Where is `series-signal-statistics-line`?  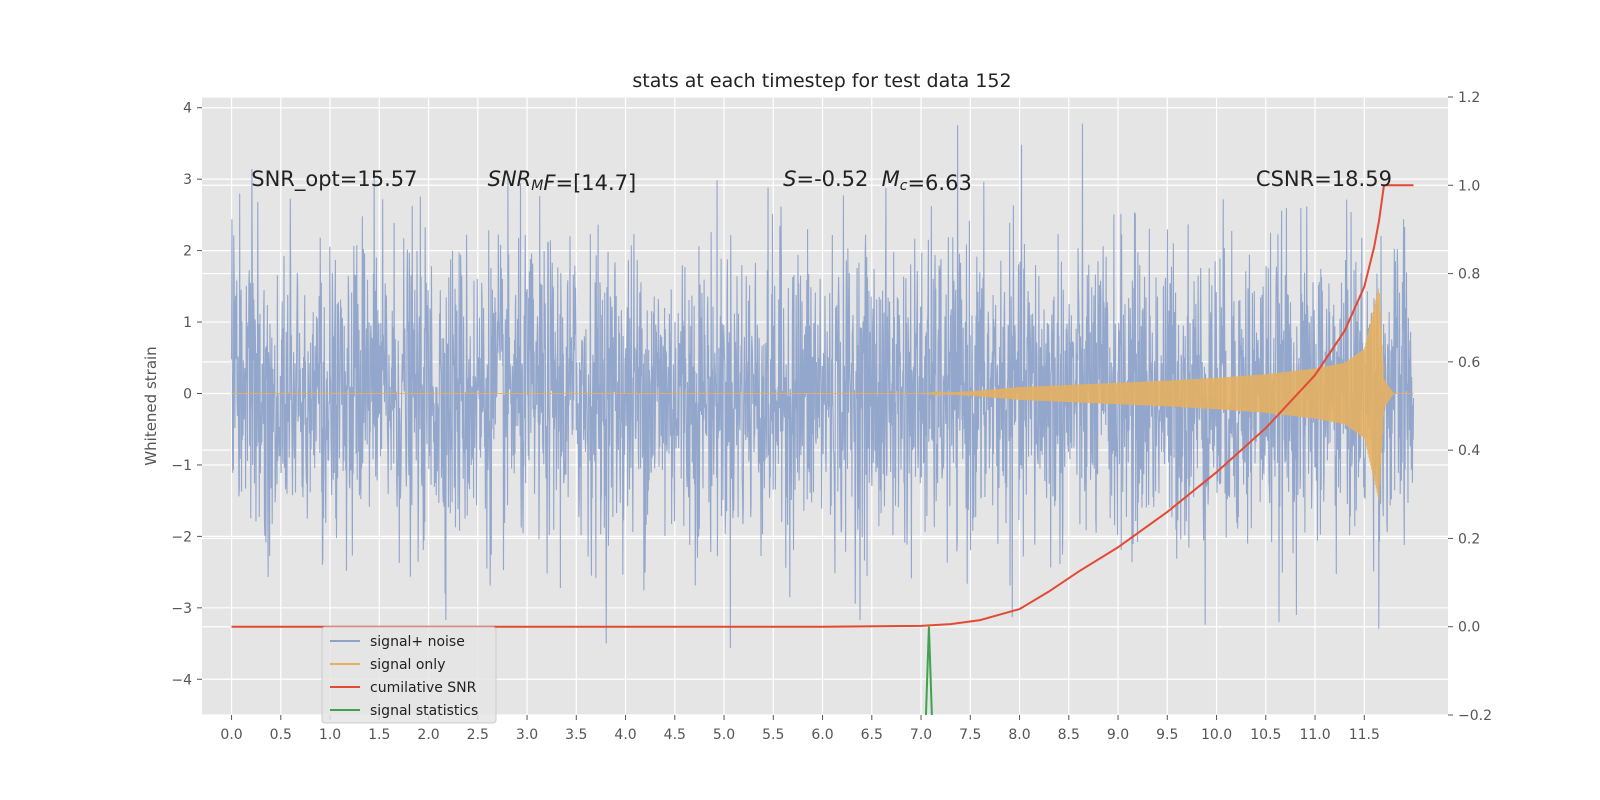 series-signal-statistics-line is located at coordinates (928, 670).